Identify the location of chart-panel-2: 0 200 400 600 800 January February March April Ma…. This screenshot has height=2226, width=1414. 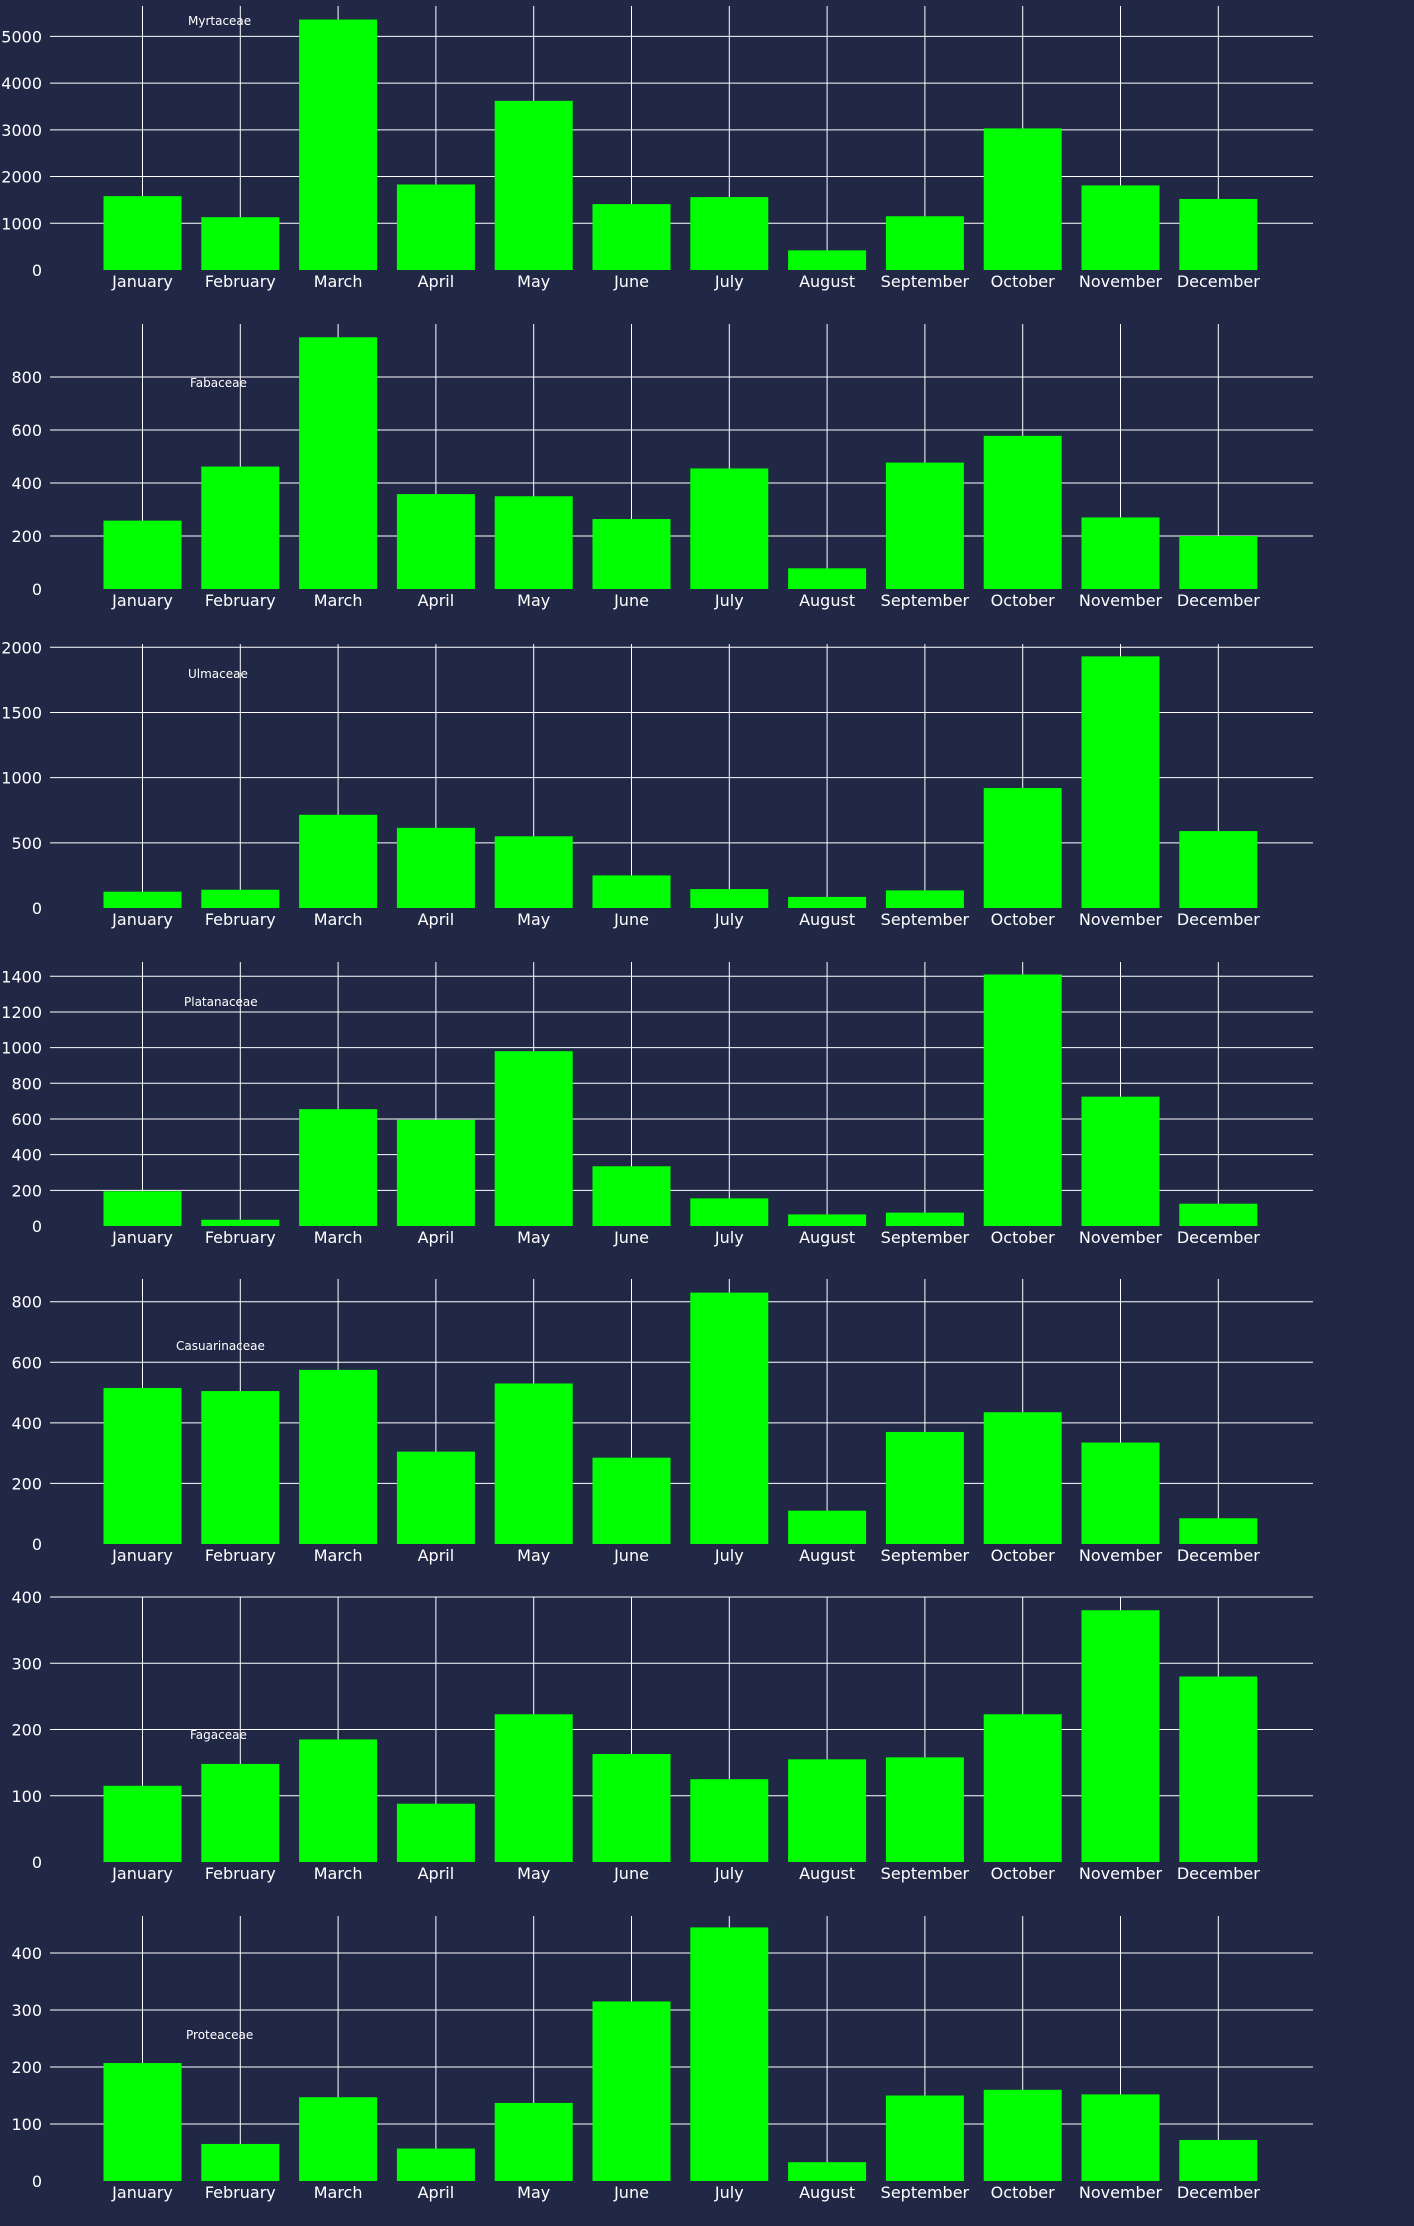
(662, 467).